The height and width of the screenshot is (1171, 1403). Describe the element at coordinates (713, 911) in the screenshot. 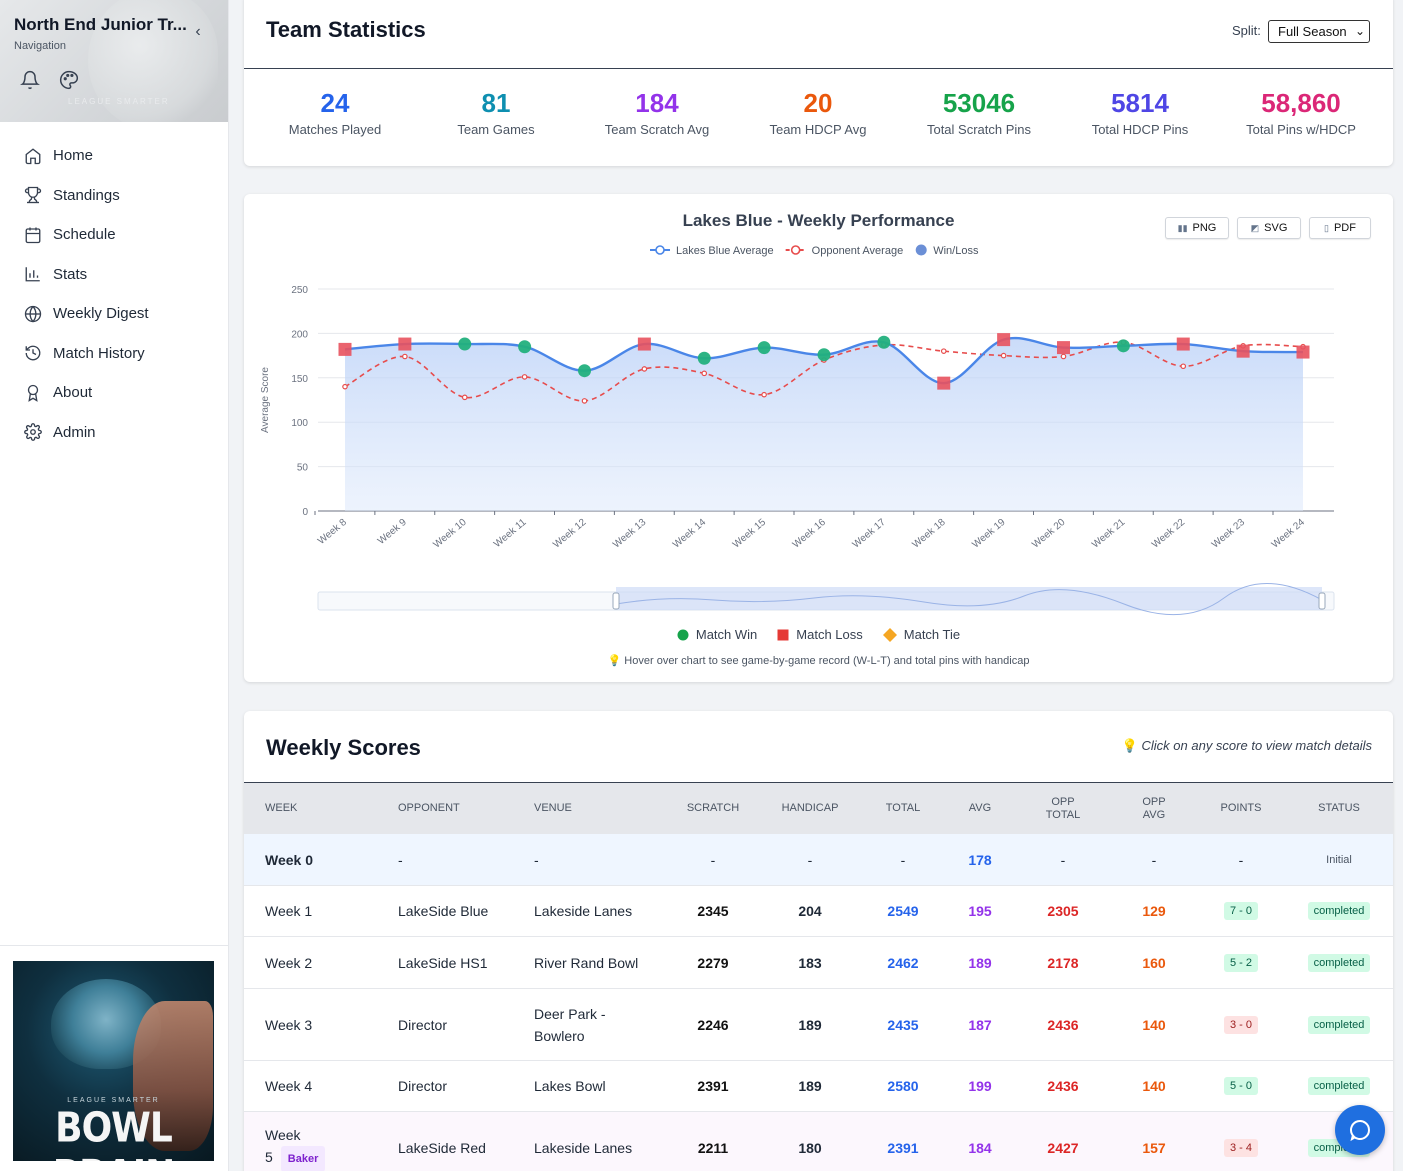

I see `cell-scratch: 2345` at that location.